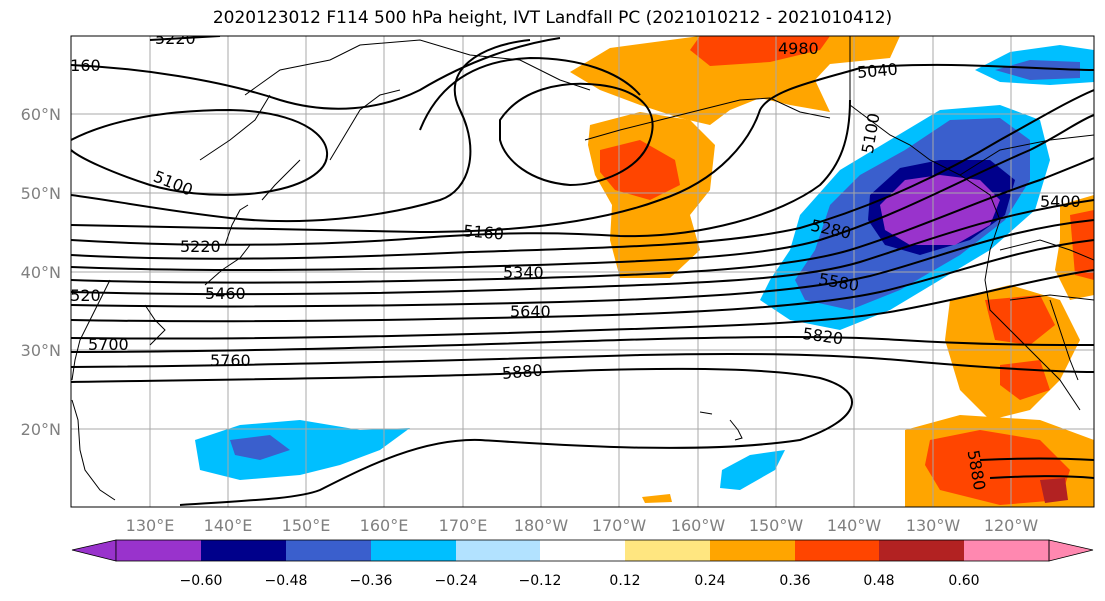 This screenshot has height=601, width=1105. Describe the element at coordinates (286, 581) in the screenshot. I see `colorbar-tick: −0.48` at that location.